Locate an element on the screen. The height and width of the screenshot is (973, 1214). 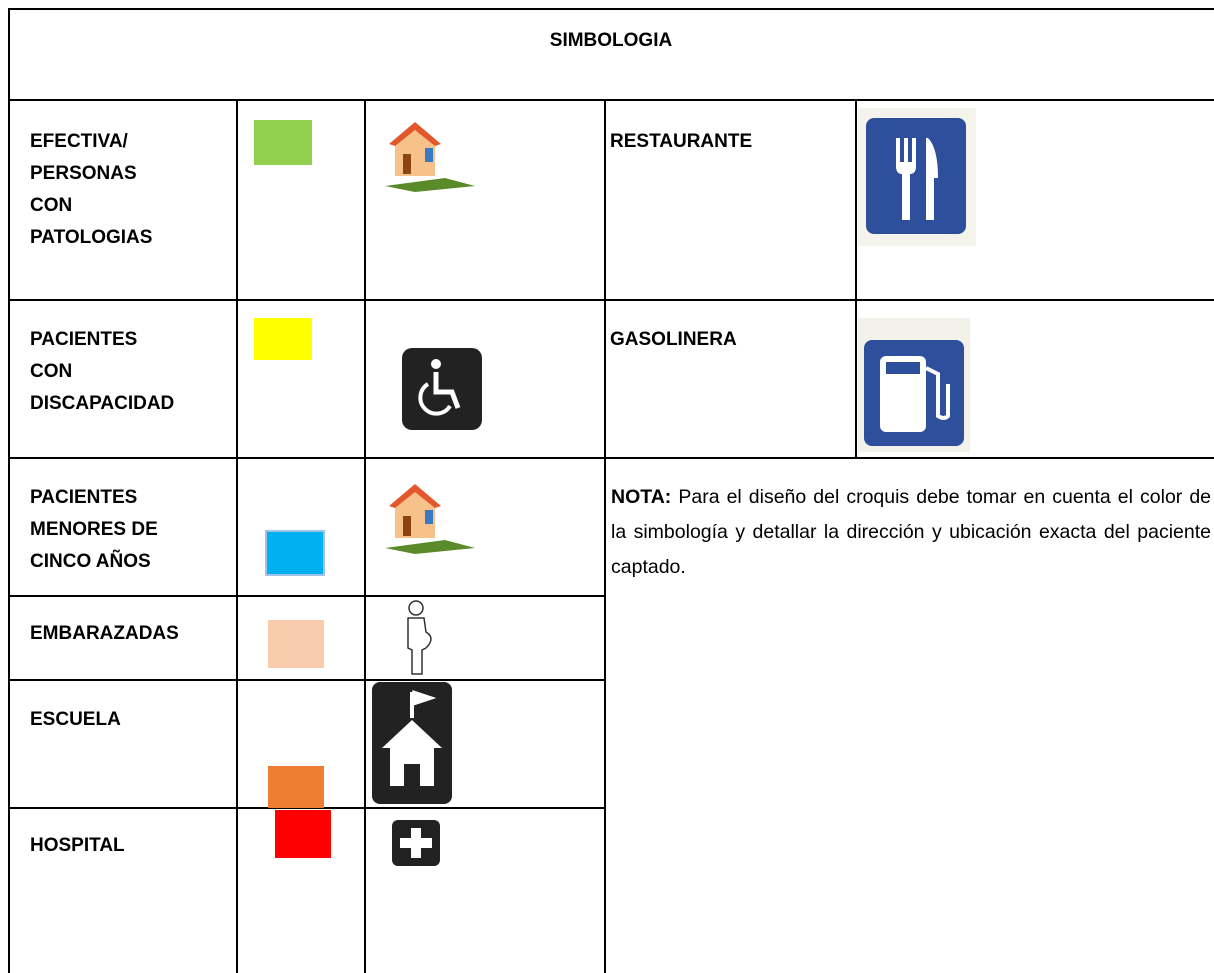
note-label: NOTA: is located at coordinates (641, 497).